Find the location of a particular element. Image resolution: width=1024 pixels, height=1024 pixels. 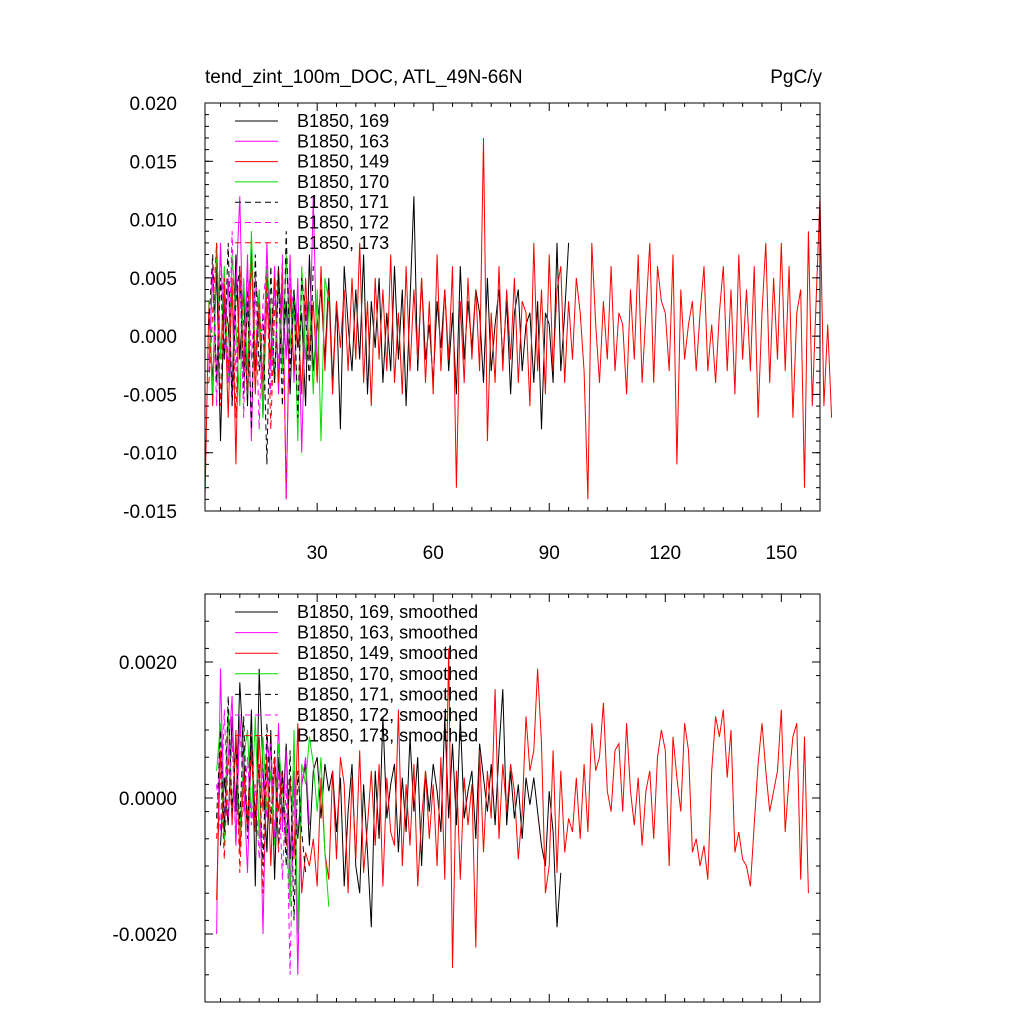

bottom-legend-label-2: B1850, 149, smoothed is located at coordinates (387, 653).